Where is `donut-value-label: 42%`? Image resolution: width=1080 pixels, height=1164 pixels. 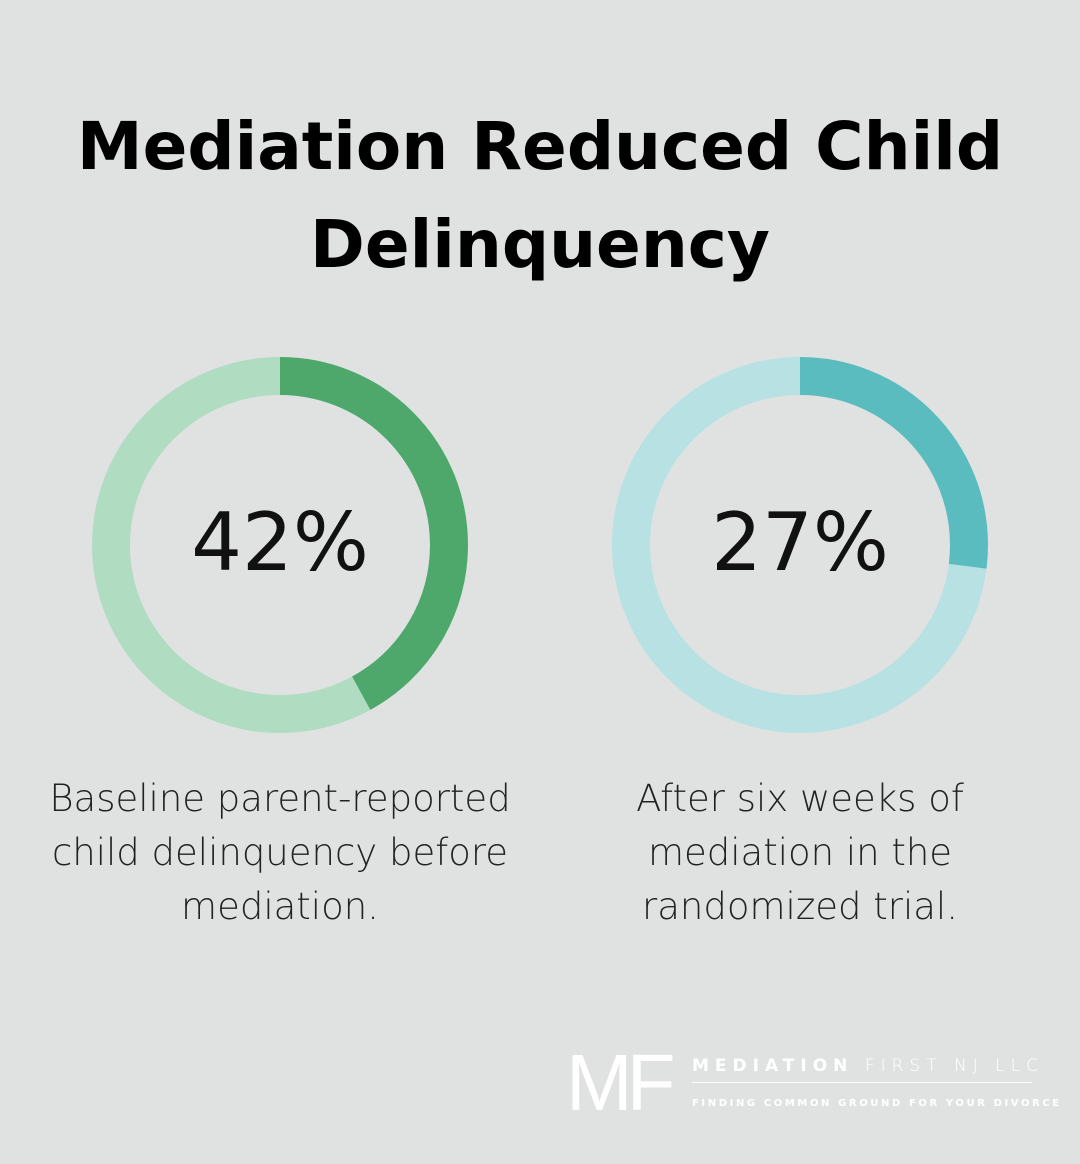
donut-value-label: 42% is located at coordinates (280, 542).